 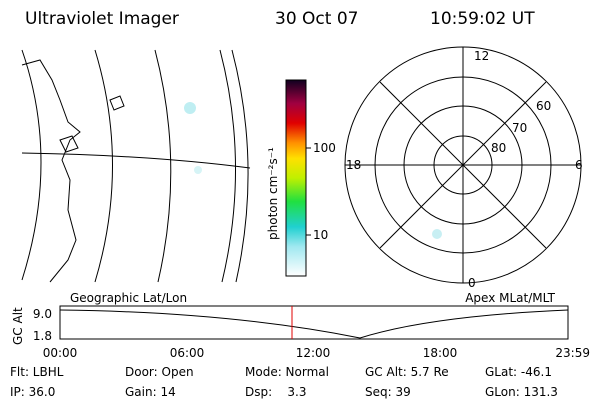 What do you see at coordinates (42, 314) in the screenshot?
I see `y-tick-label: 9.0` at bounding box center [42, 314].